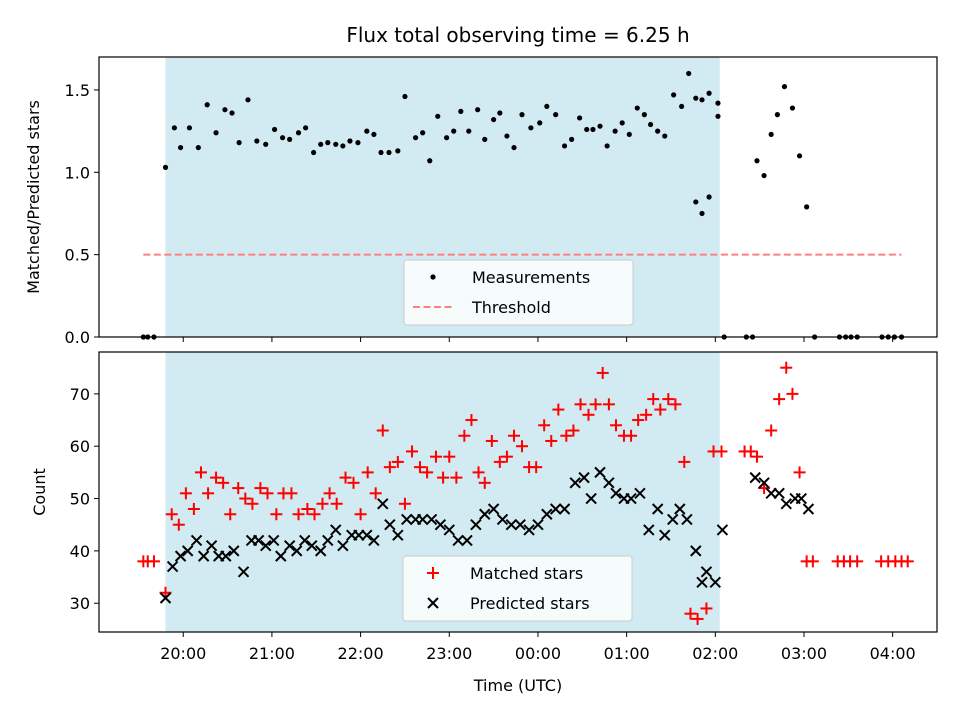  Describe the element at coordinates (627, 653) in the screenshot. I see `x-tick-label: 01:00` at that location.